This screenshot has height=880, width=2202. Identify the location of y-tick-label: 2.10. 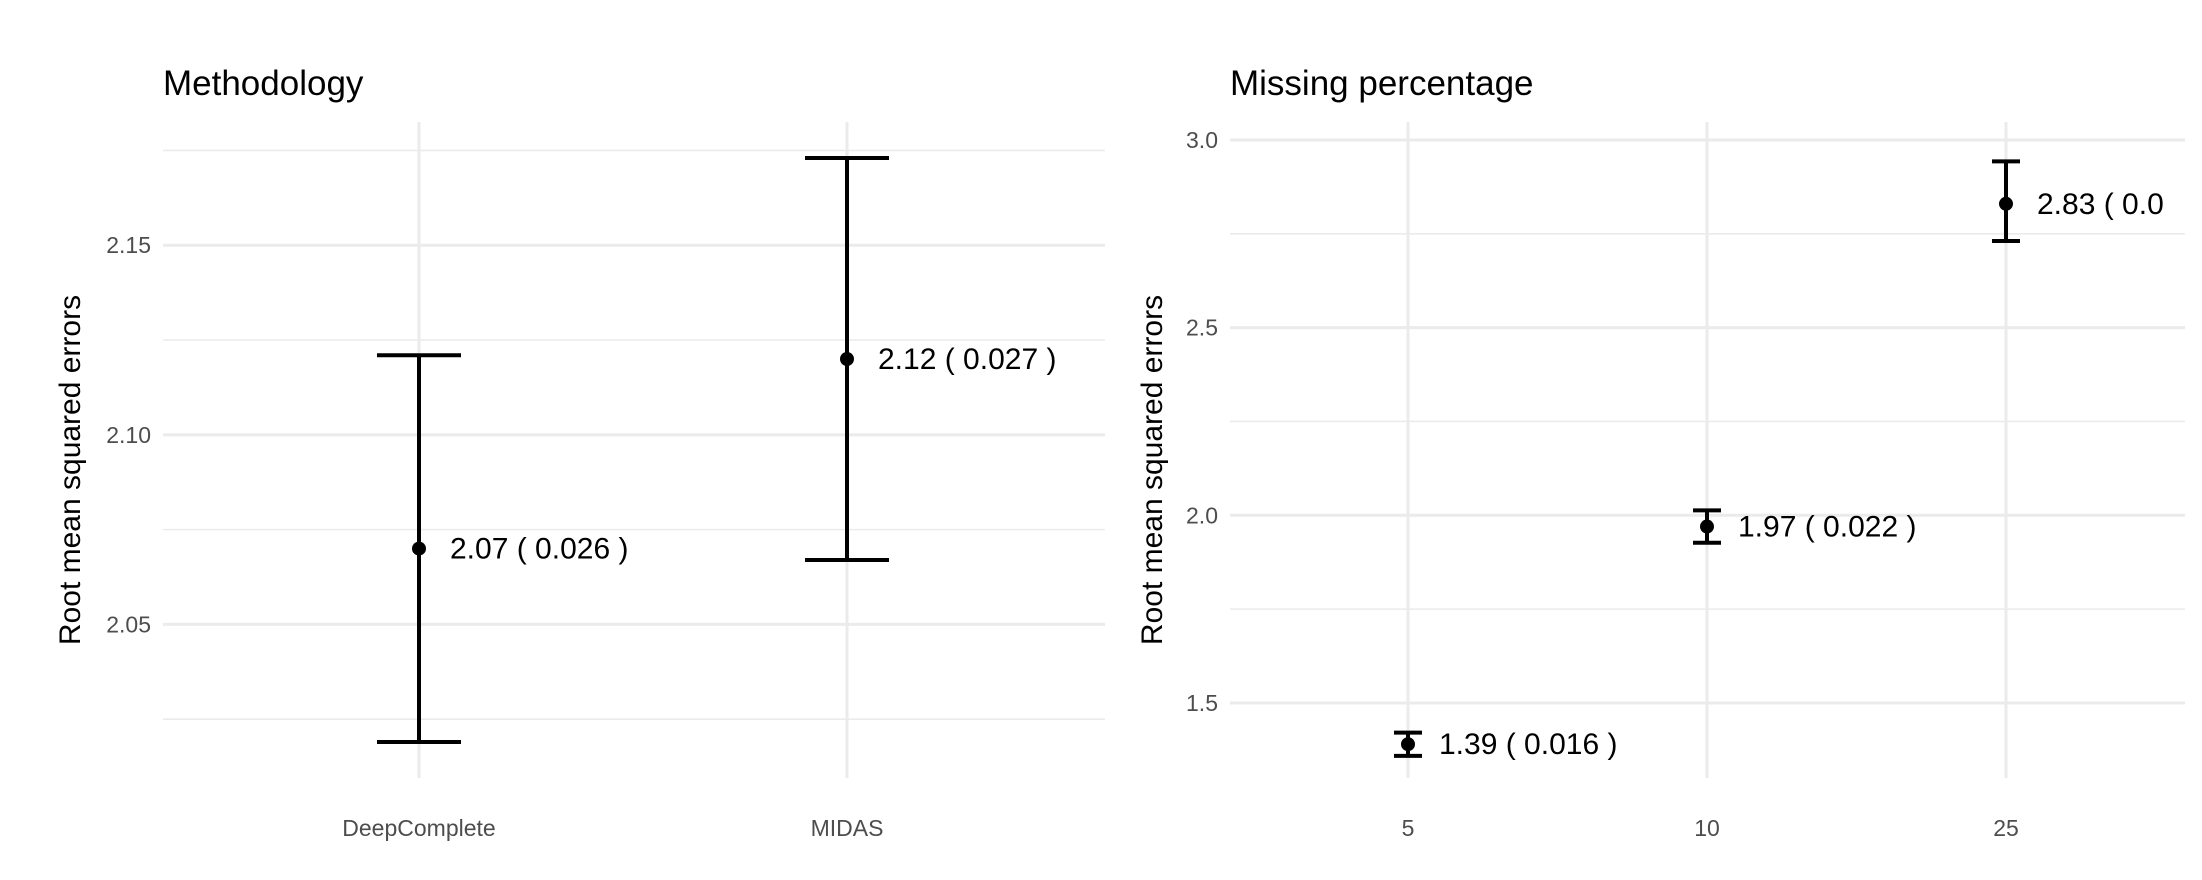
(128, 435).